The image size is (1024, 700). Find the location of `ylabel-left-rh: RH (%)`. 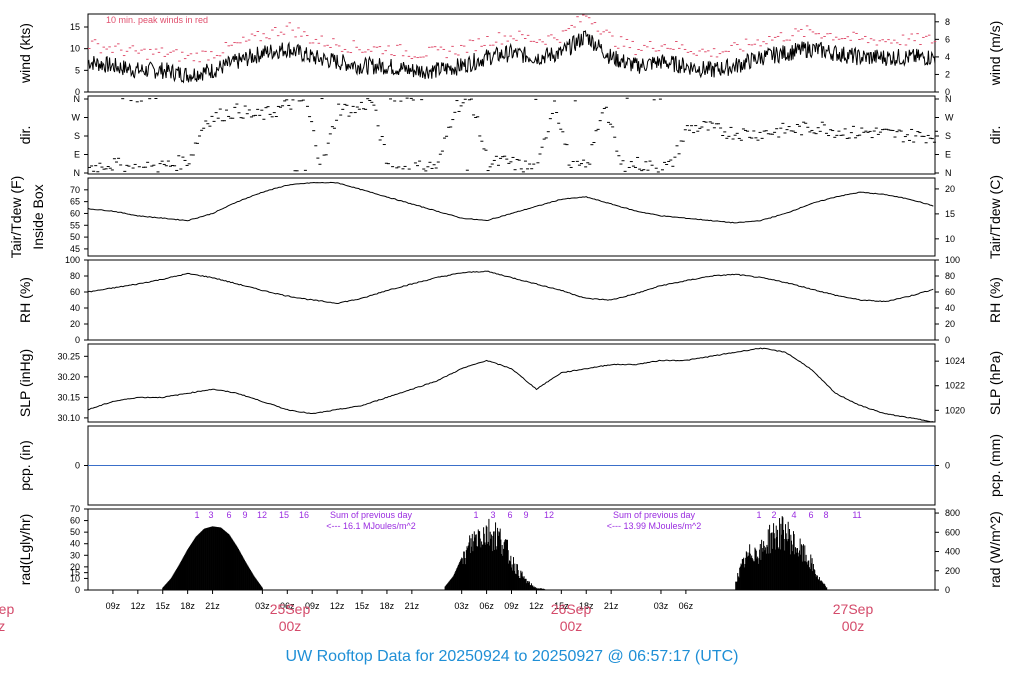

ylabel-left-rh: RH (%) is located at coordinates (25, 300).